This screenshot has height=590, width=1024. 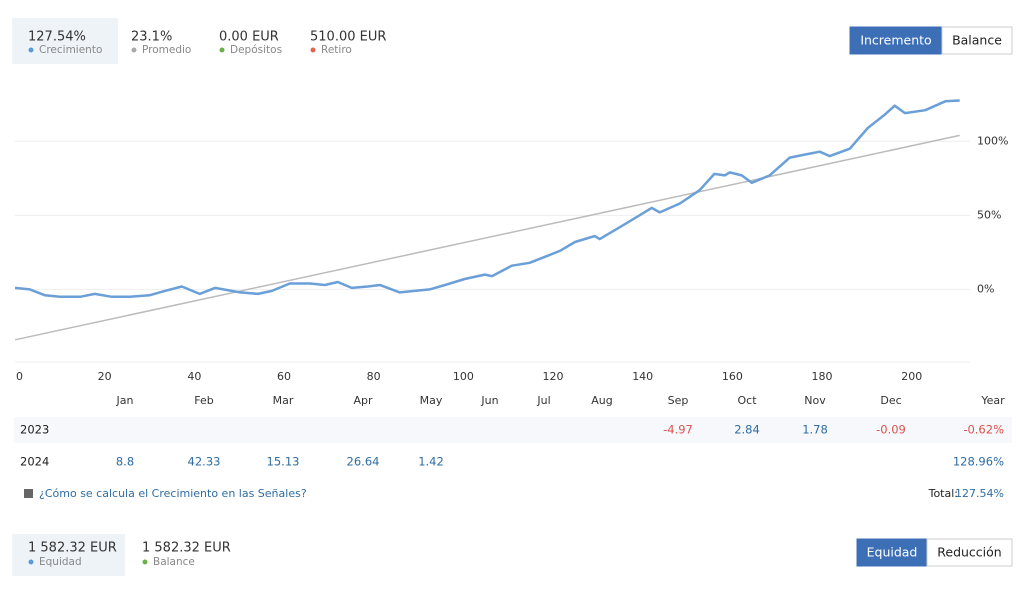 I want to click on cell-value: 42.33, so click(x=204, y=462).